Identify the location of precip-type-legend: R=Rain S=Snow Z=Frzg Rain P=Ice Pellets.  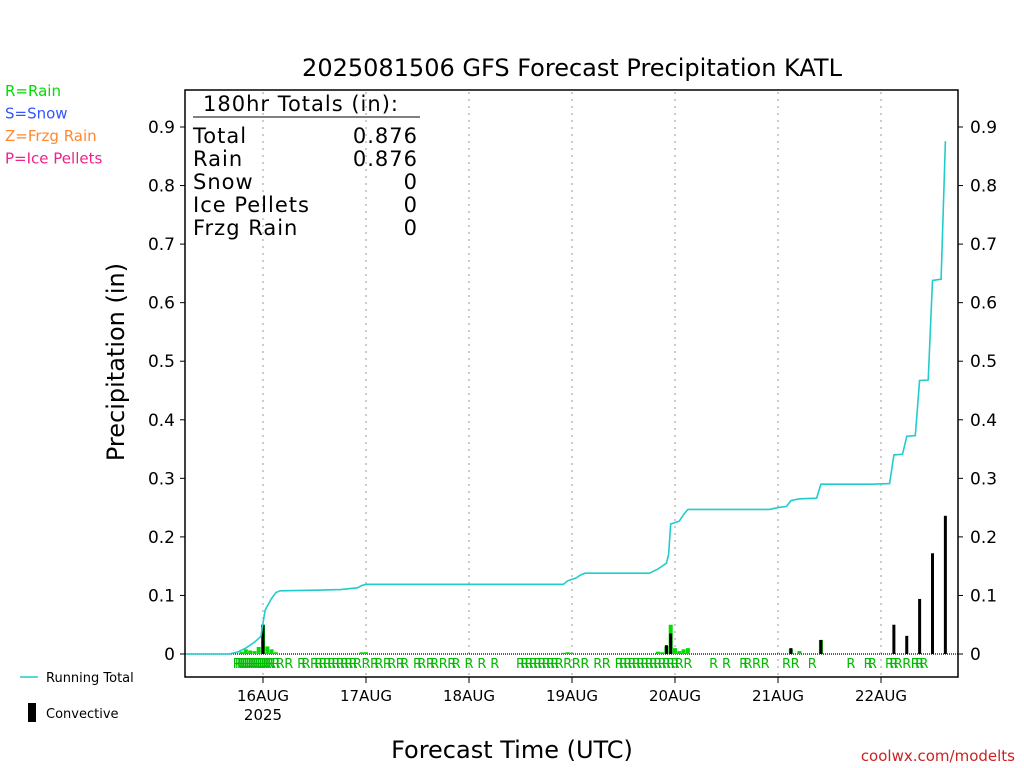
(53, 125).